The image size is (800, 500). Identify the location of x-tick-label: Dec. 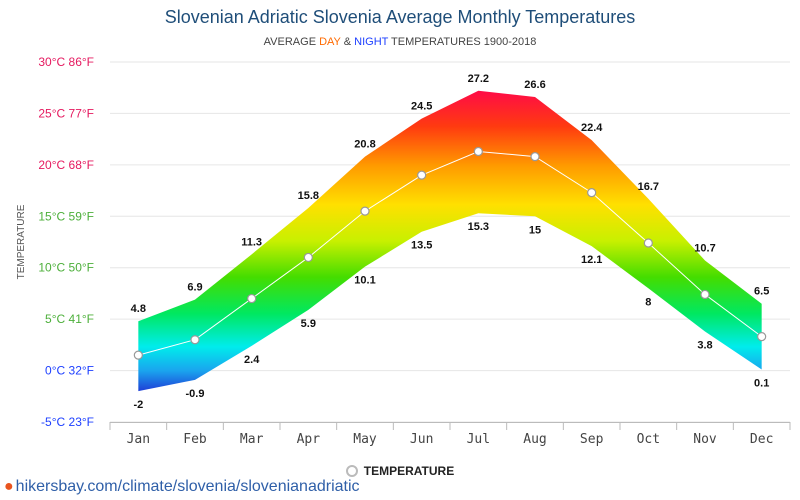
(761, 439).